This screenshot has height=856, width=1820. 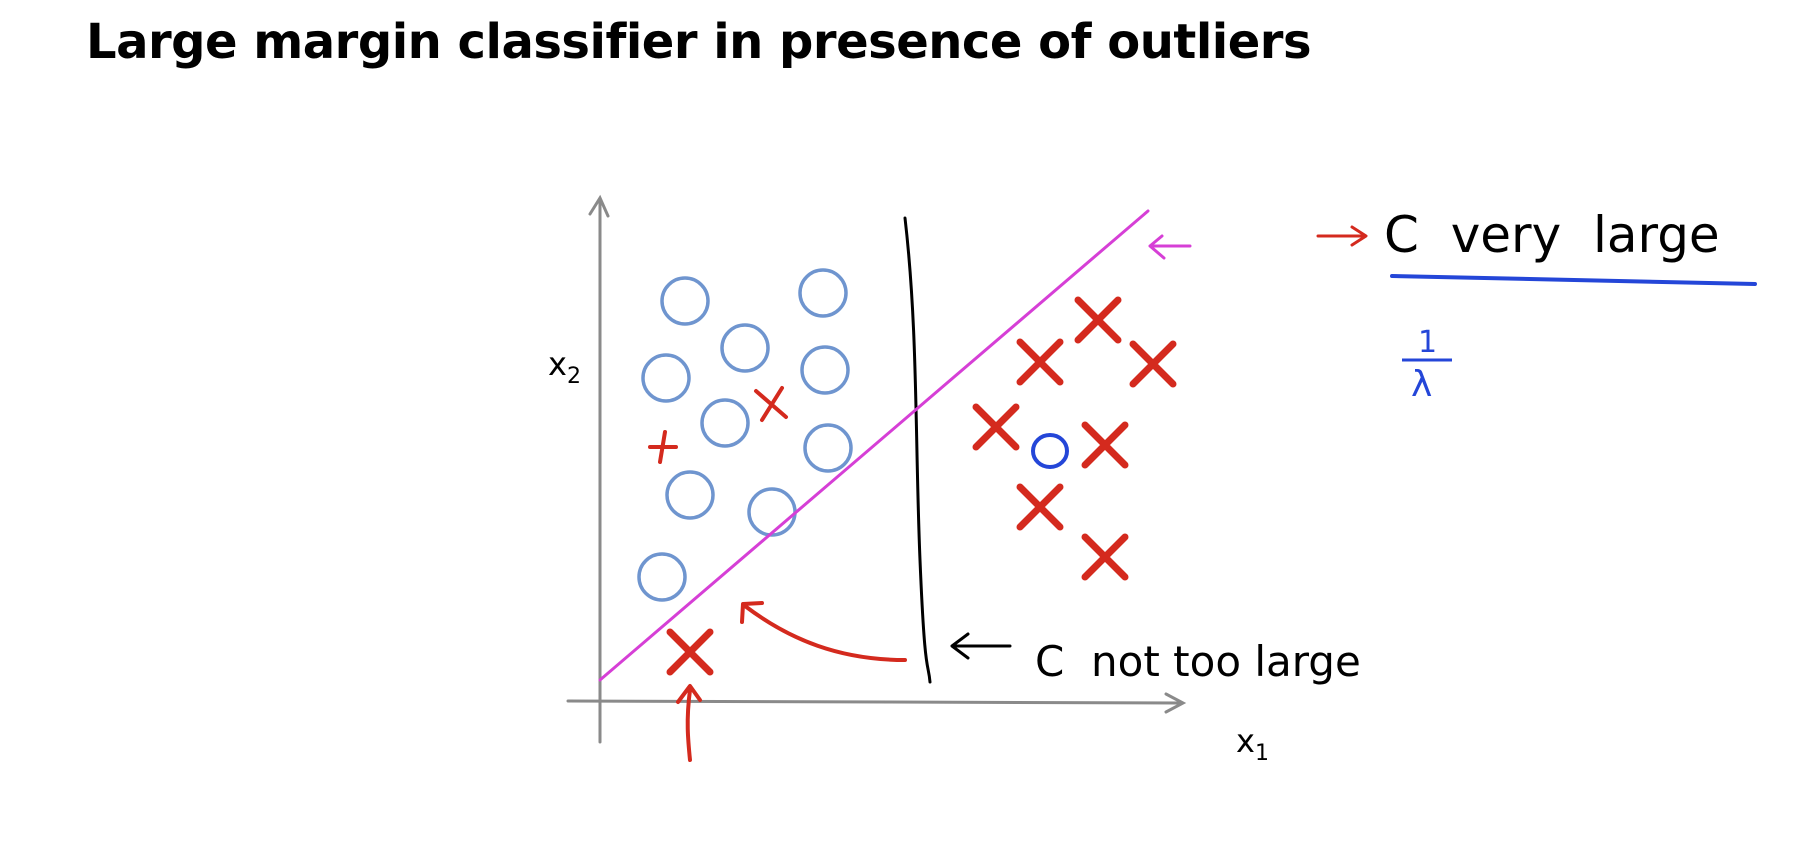 What do you see at coordinates (599, 206) in the screenshot?
I see `y-axis-arrowhead` at bounding box center [599, 206].